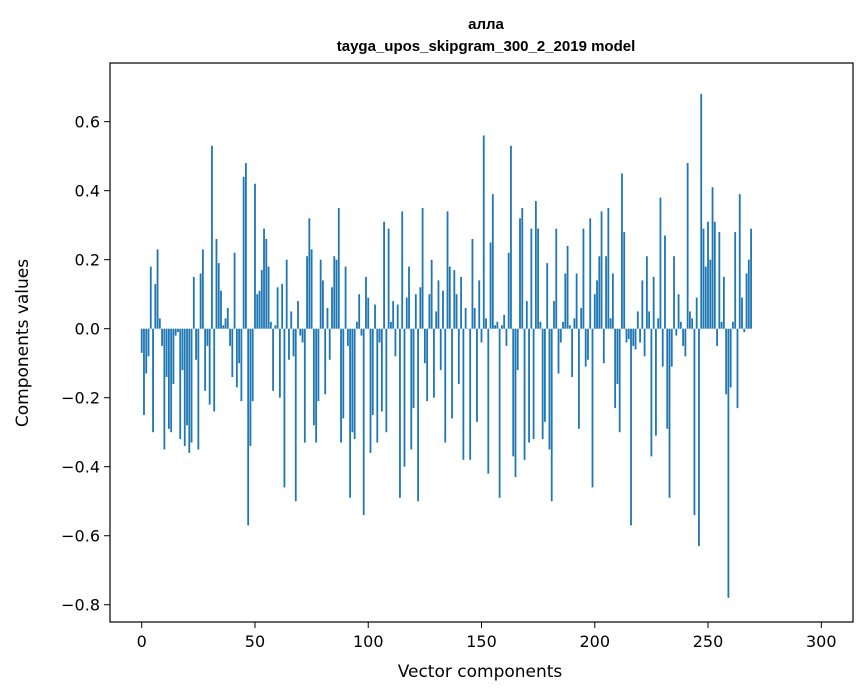 The height and width of the screenshot is (696, 867). Describe the element at coordinates (85, 364) in the screenshot. I see `y-axis-ticks: −0.8 −0.6 −0.4 −0.2 0.0 0.2 0.4 0.6` at that location.